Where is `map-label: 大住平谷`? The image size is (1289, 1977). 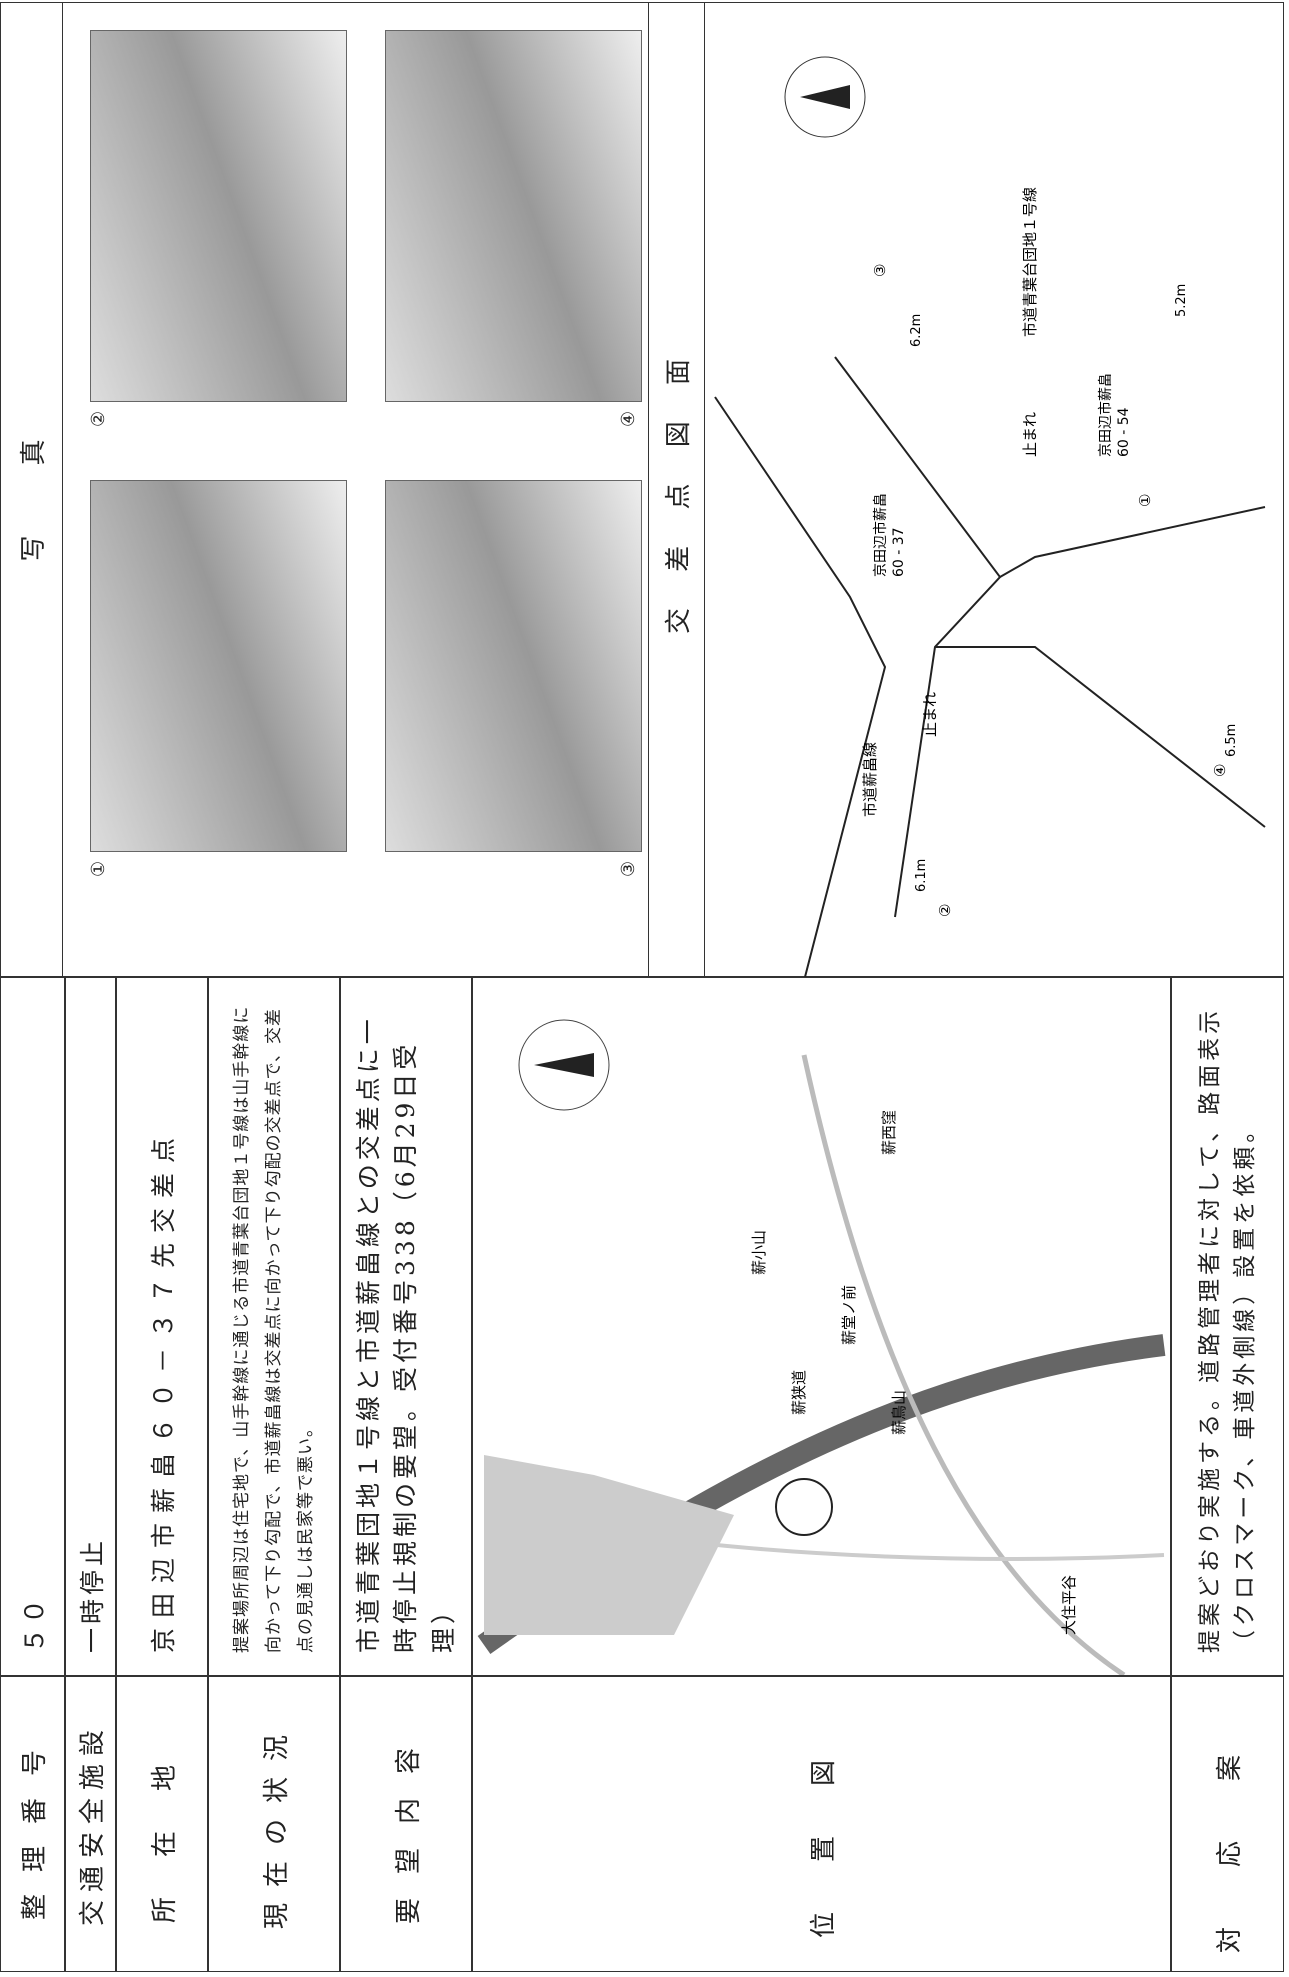 map-label: 大住平谷 is located at coordinates (1069, 1605).